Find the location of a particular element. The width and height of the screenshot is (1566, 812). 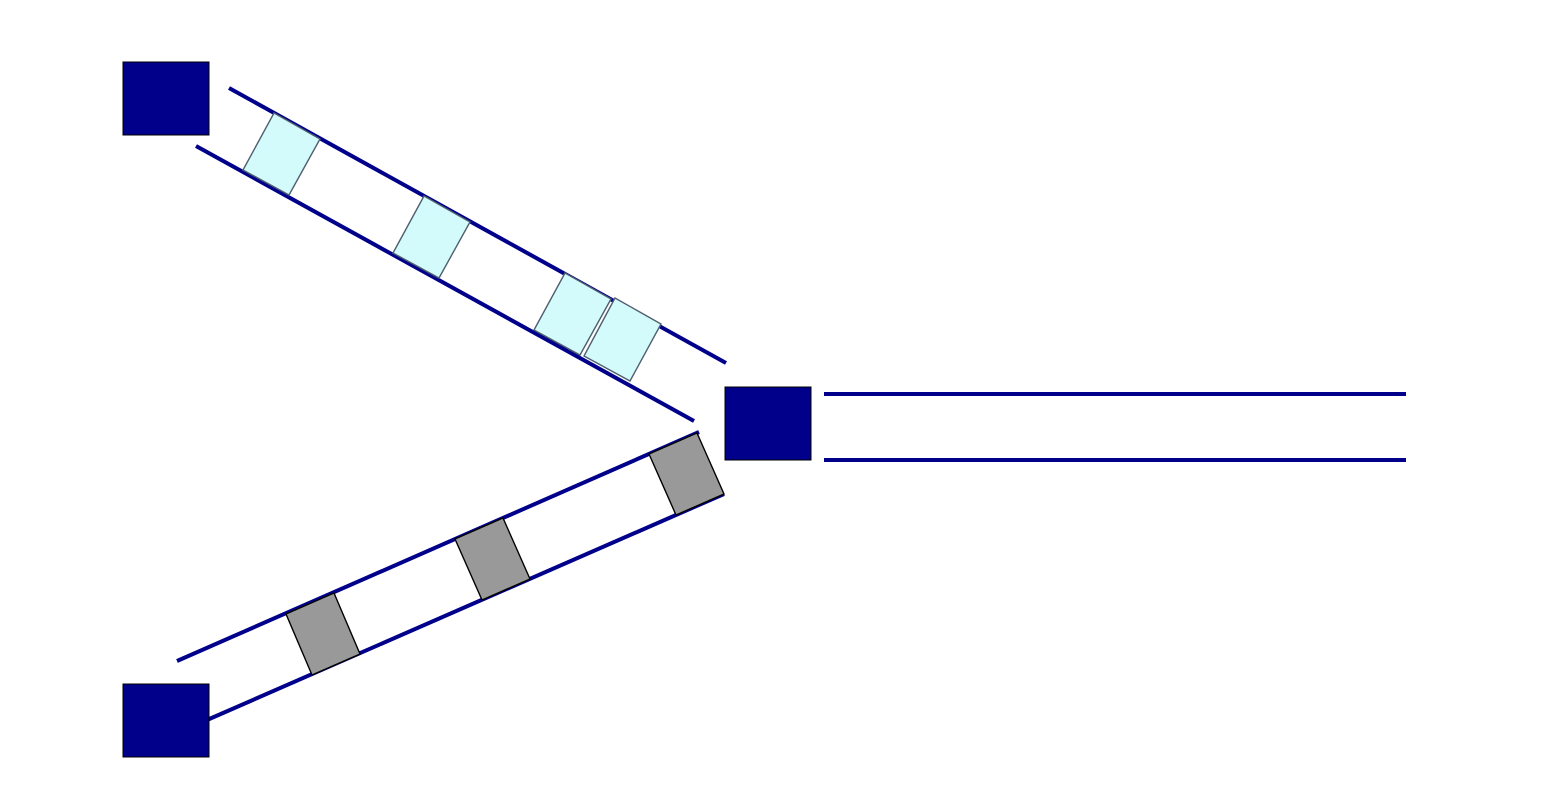

lower-conveyor-bottom-rail is located at coordinates (465, 607).